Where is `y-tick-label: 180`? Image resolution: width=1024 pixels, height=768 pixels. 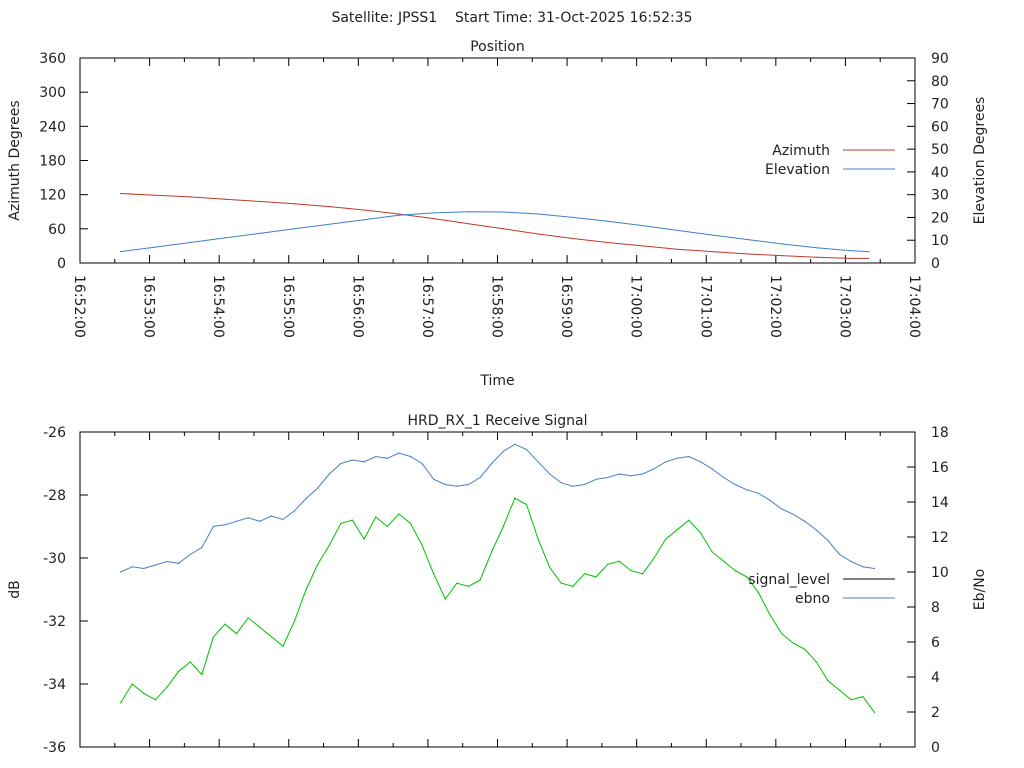
y-tick-label: 180 is located at coordinates (52, 162).